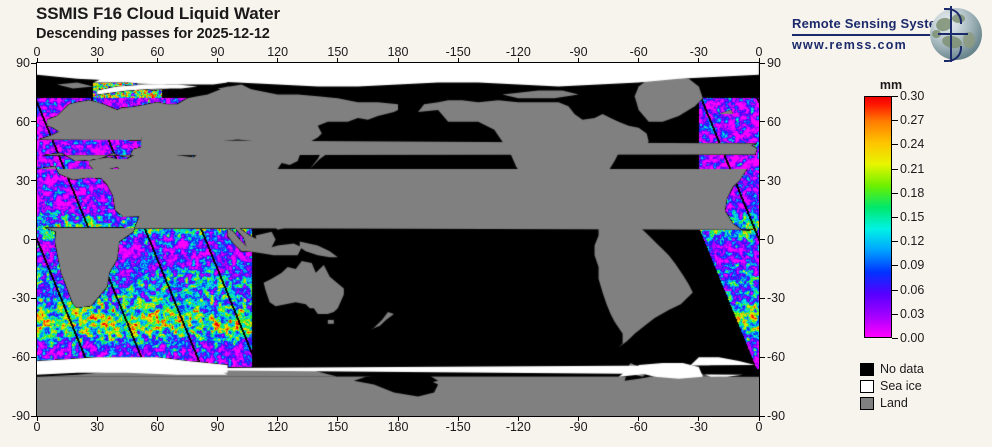 The height and width of the screenshot is (447, 992). Describe the element at coordinates (912, 144) in the screenshot. I see `colorbar-tick-label: 0.24` at that location.